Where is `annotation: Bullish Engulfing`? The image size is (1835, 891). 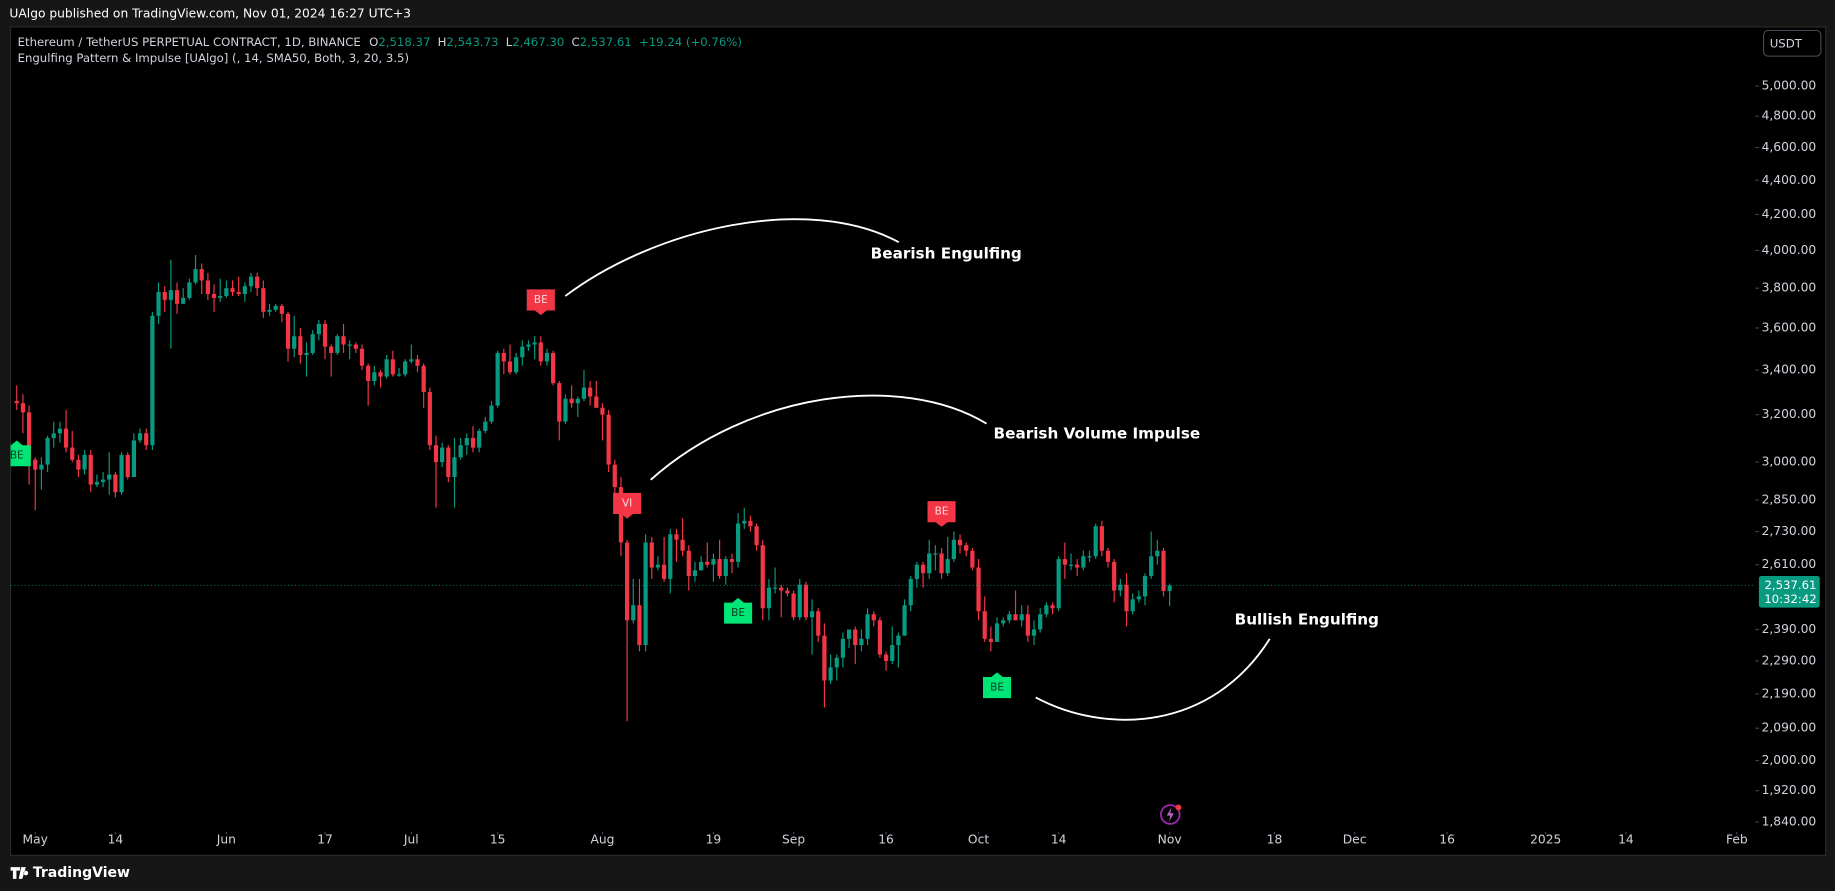 annotation: Bullish Engulfing is located at coordinates (1307, 620).